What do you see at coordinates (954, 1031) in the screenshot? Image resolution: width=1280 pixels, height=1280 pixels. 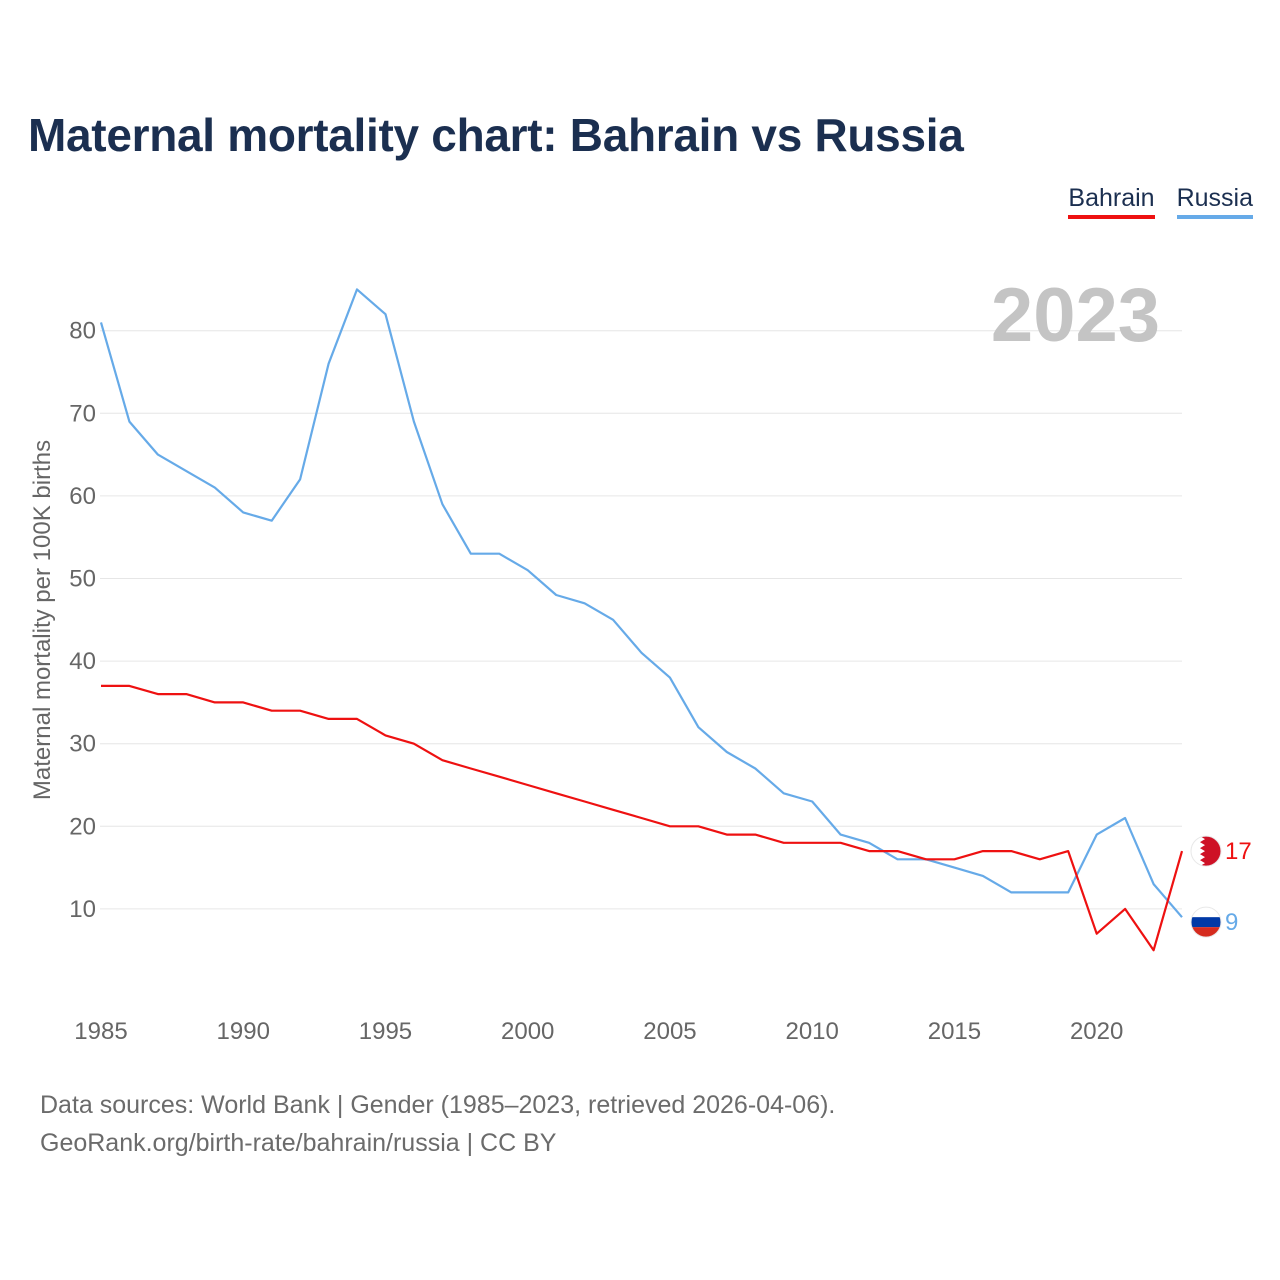 I see `x-tick-2015: 2015` at bounding box center [954, 1031].